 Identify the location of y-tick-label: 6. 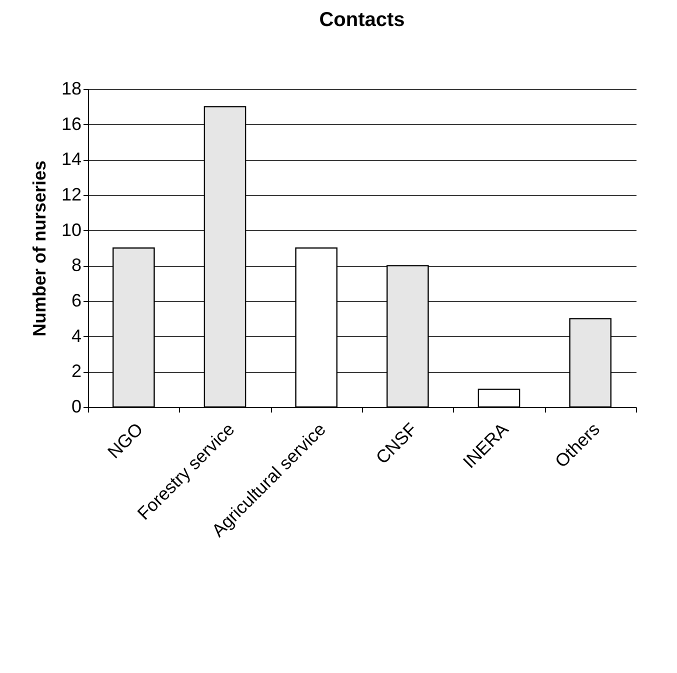
(76, 300).